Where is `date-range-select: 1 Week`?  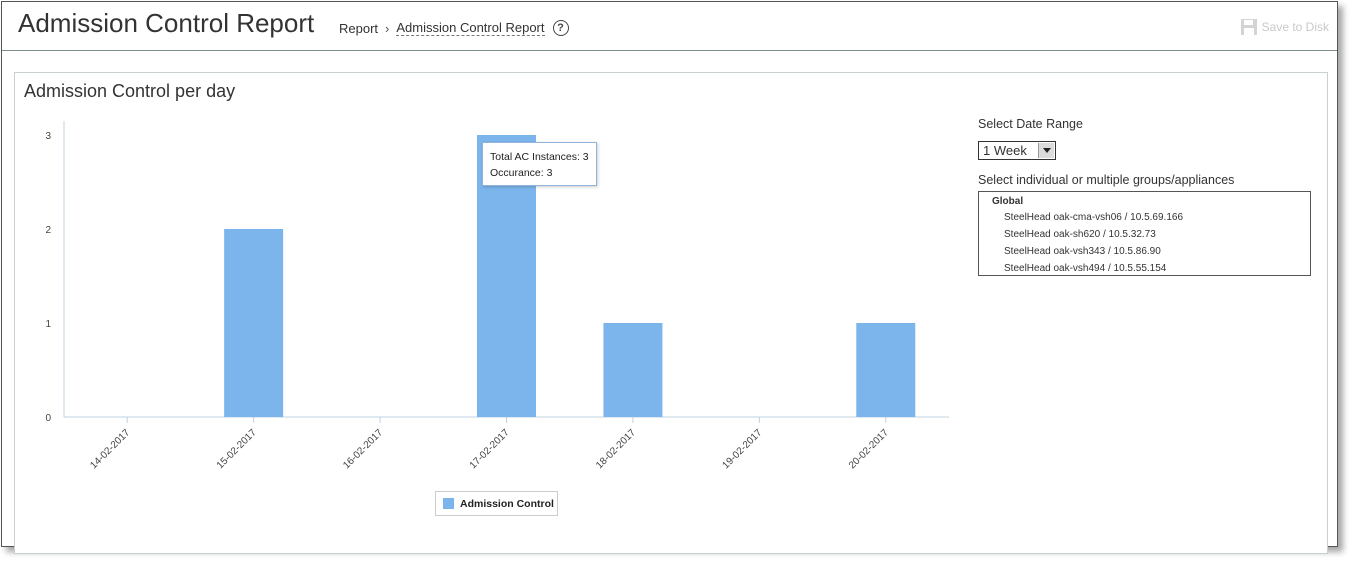
date-range-select: 1 Week is located at coordinates (1017, 150).